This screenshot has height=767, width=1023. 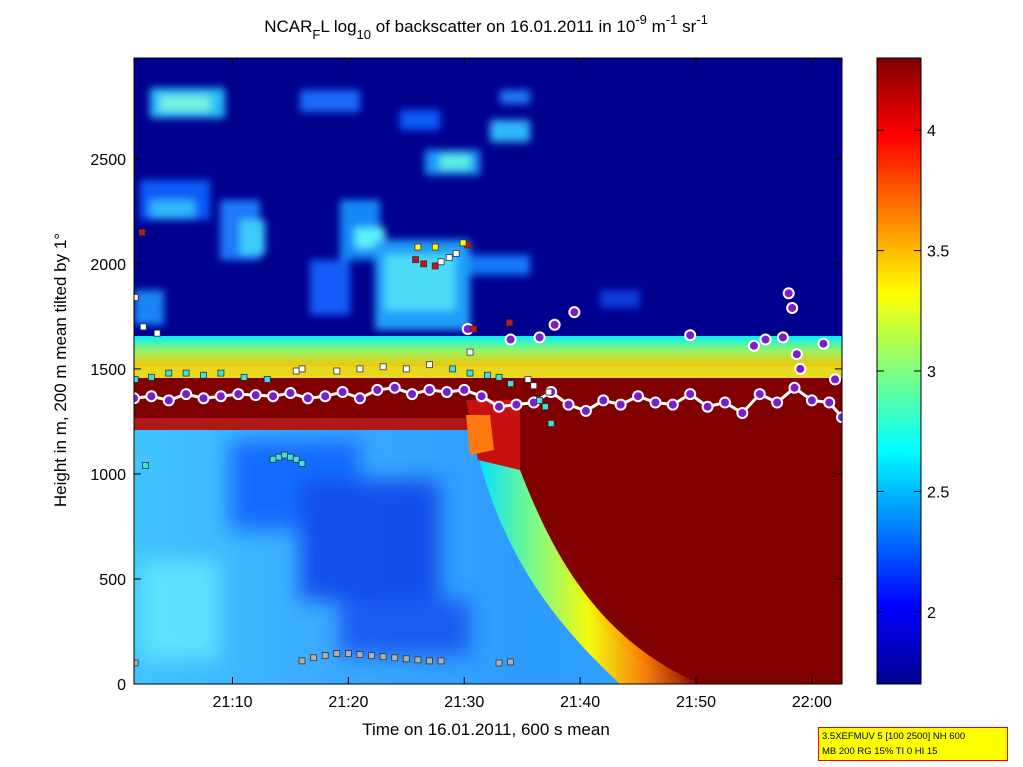 I want to click on y-tick-label: 1000, so click(x=108, y=475).